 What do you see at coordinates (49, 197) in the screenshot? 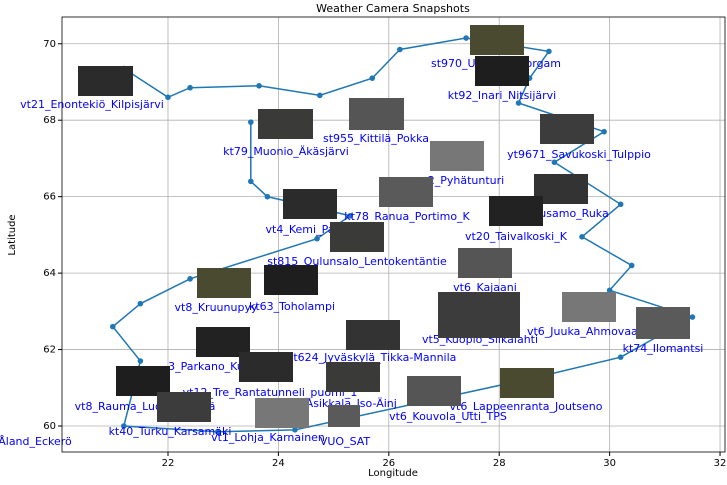
I see `y-tick-label: 66` at bounding box center [49, 197].